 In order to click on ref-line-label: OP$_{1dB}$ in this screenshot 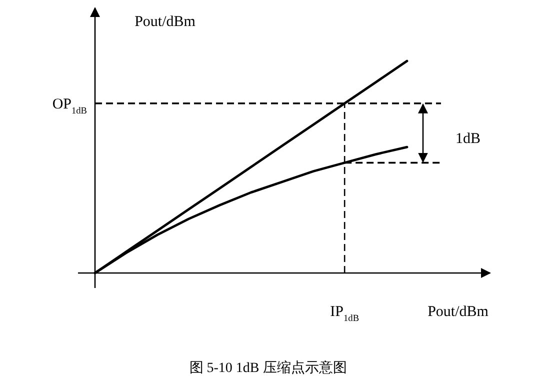, I will do `click(69, 106)`.